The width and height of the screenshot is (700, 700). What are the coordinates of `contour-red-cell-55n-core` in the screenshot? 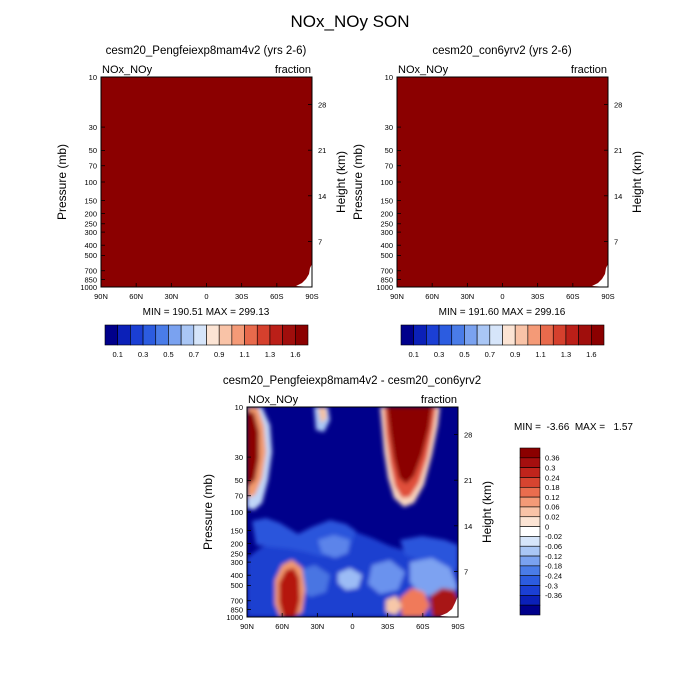 It's located at (289, 592).